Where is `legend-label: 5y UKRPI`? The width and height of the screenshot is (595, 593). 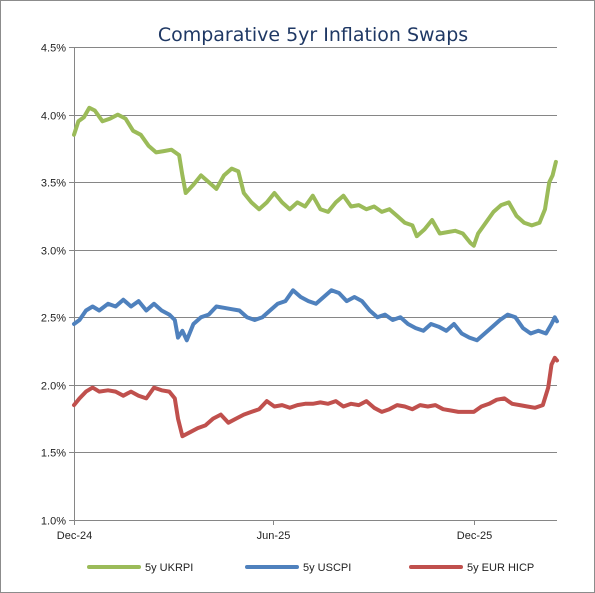
legend-label: 5y UKRPI is located at coordinates (169, 568).